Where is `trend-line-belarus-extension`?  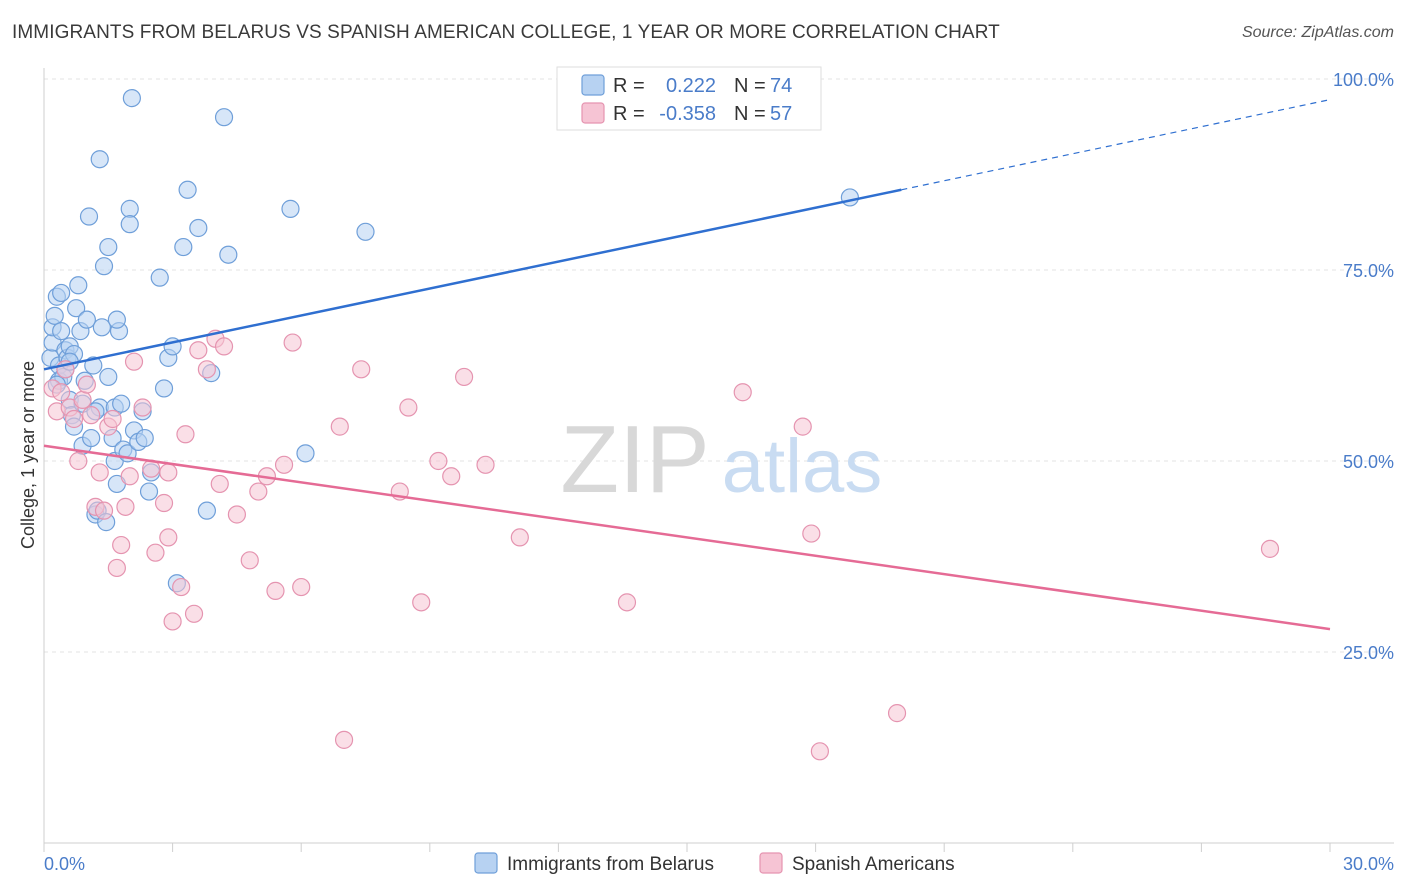 trend-line-belarus-extension is located at coordinates (1116, 145).